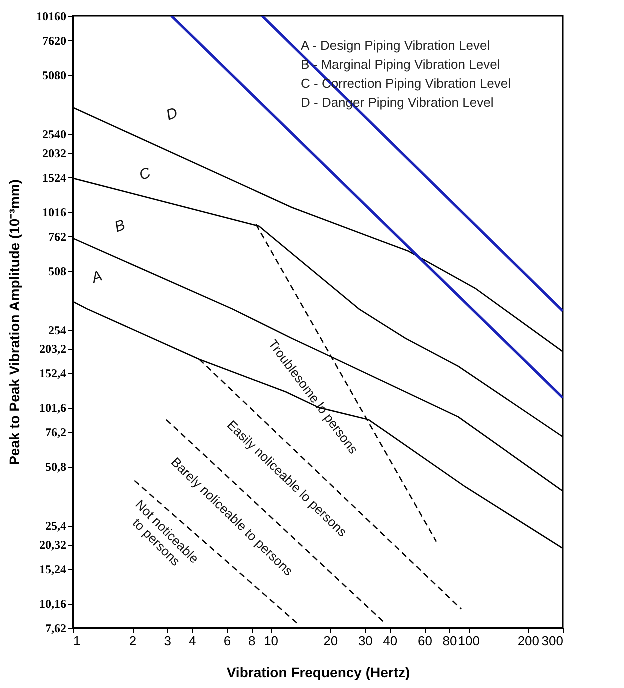 The width and height of the screenshot is (624, 688). What do you see at coordinates (365, 641) in the screenshot?
I see `x-tick-label: 30` at bounding box center [365, 641].